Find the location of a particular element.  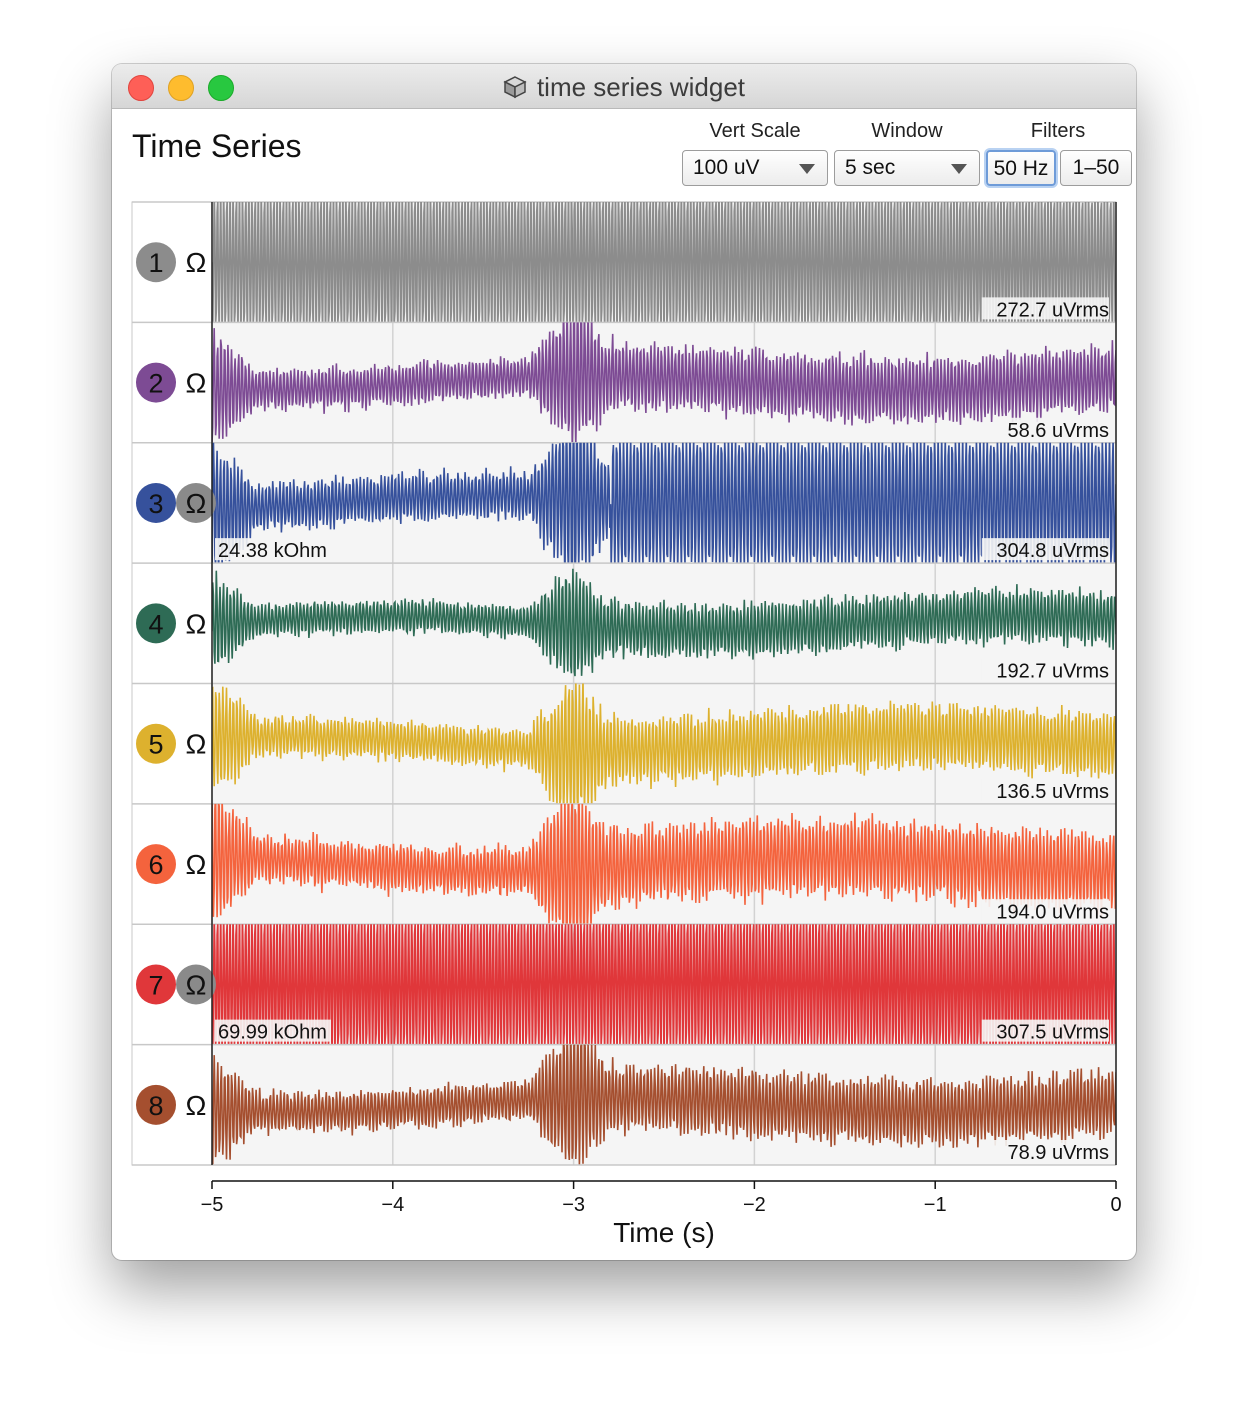

channel-3-impedance-button: Ω is located at coordinates (196, 503).